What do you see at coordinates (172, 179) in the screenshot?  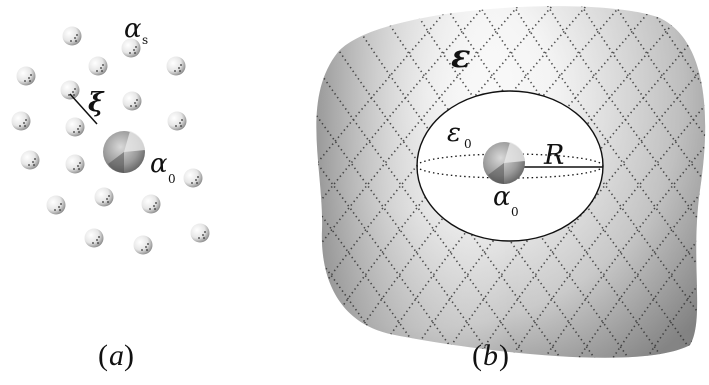 I see `alpha-0-subscript: 0` at bounding box center [172, 179].